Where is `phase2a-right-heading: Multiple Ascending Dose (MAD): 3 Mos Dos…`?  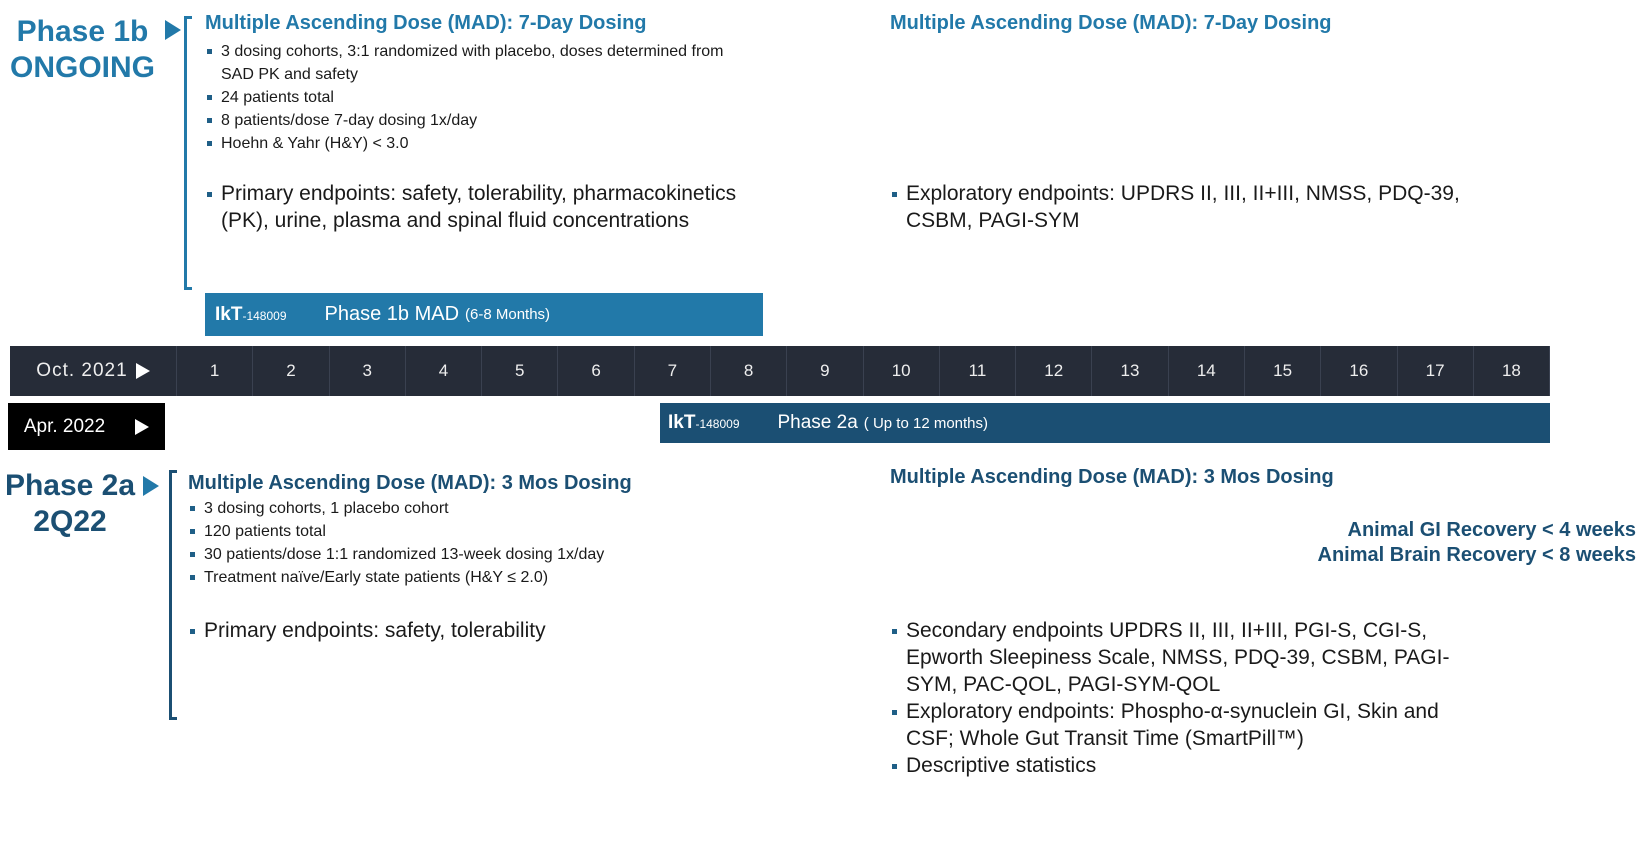 phase2a-right-heading: Multiple Ascending Dose (MAD): 3 Mos Dos… is located at coordinates (1112, 477).